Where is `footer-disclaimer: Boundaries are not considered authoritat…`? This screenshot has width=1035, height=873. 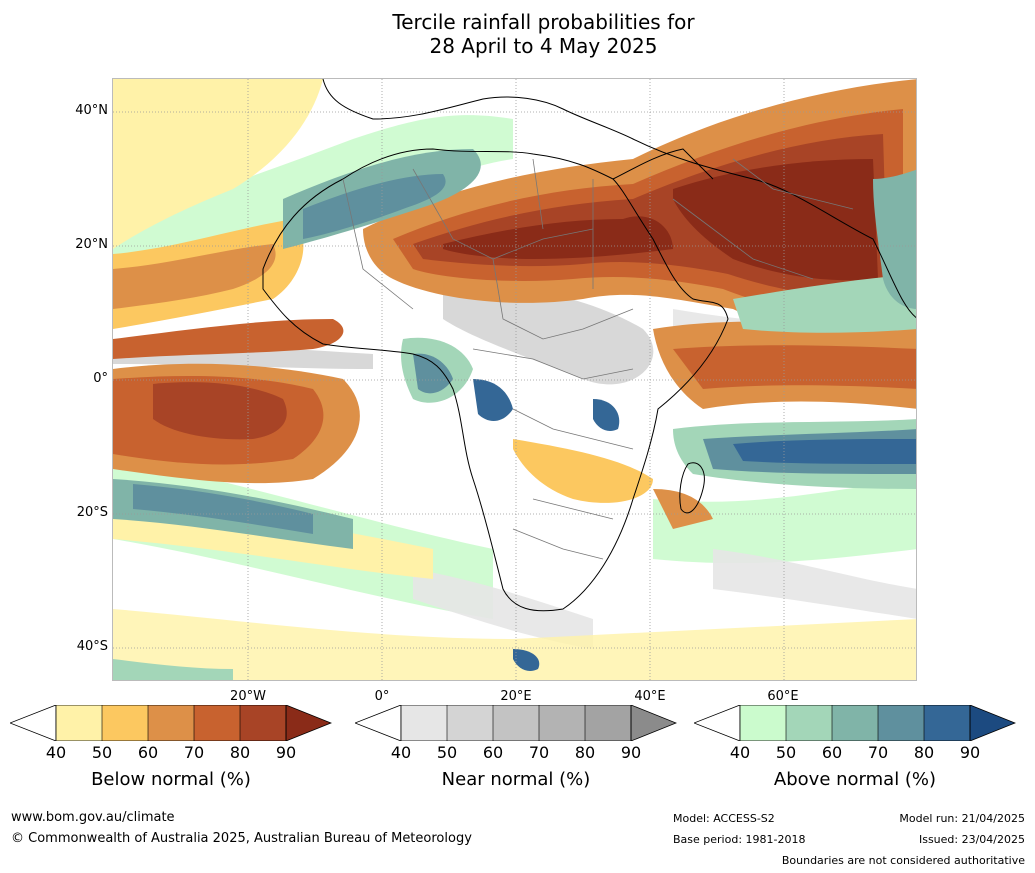
footer-disclaimer: Boundaries are not considered authoritat… is located at coordinates (903, 860).